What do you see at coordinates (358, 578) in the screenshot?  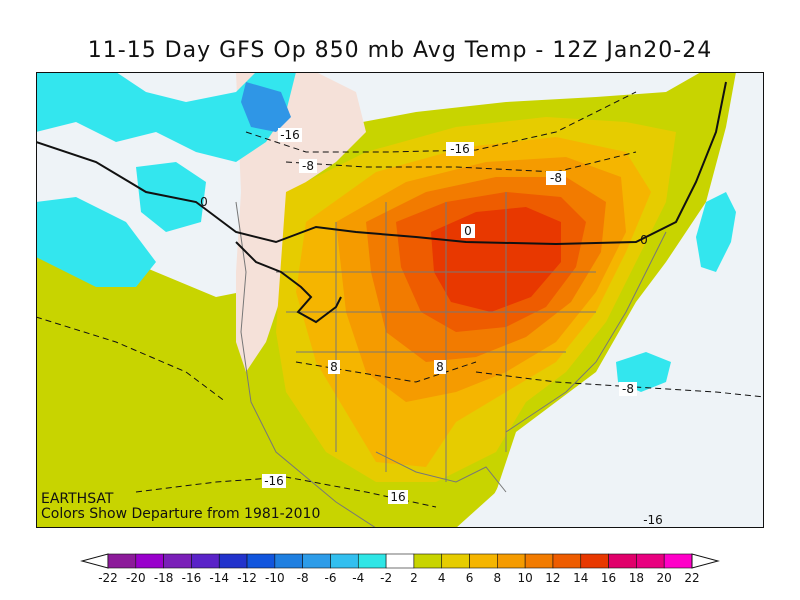 I see `scale-tick-label: -4` at bounding box center [358, 578].